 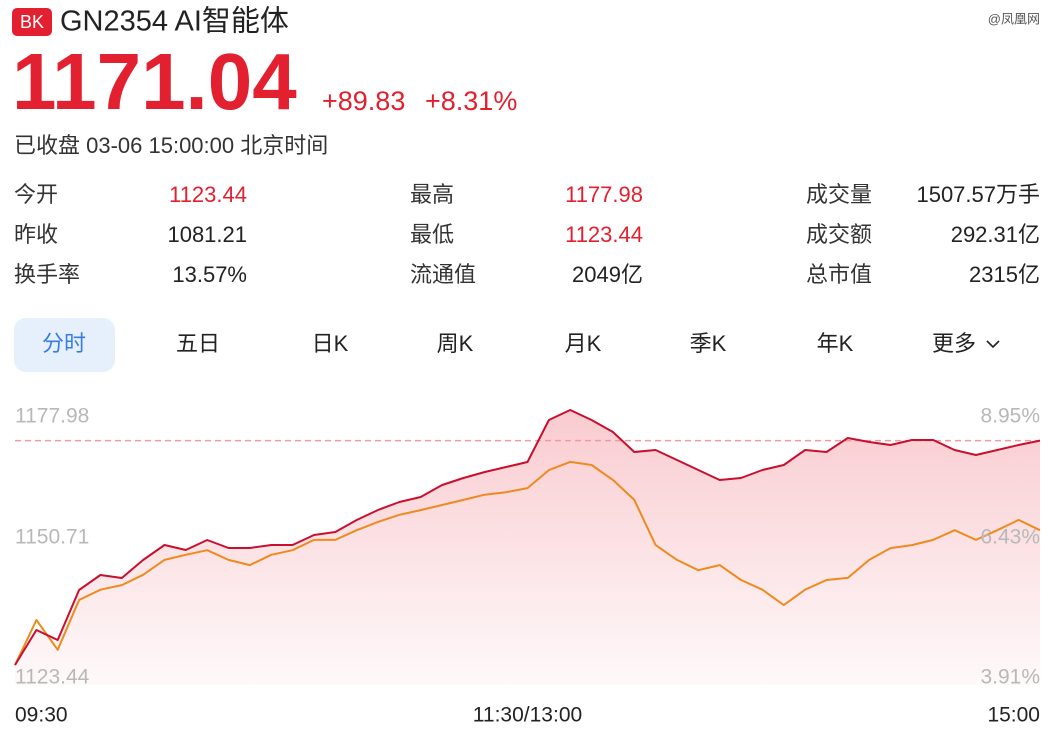 I want to click on stat-value: 2315亿, so click(x=1004, y=274).